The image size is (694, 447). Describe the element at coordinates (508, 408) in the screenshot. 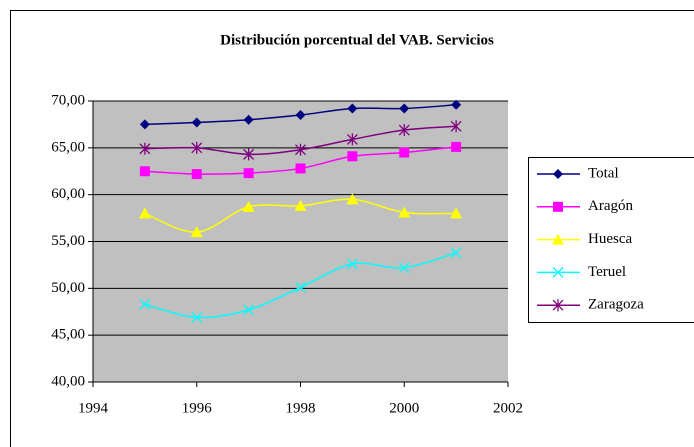

I see `x-tick-label: 2002` at that location.